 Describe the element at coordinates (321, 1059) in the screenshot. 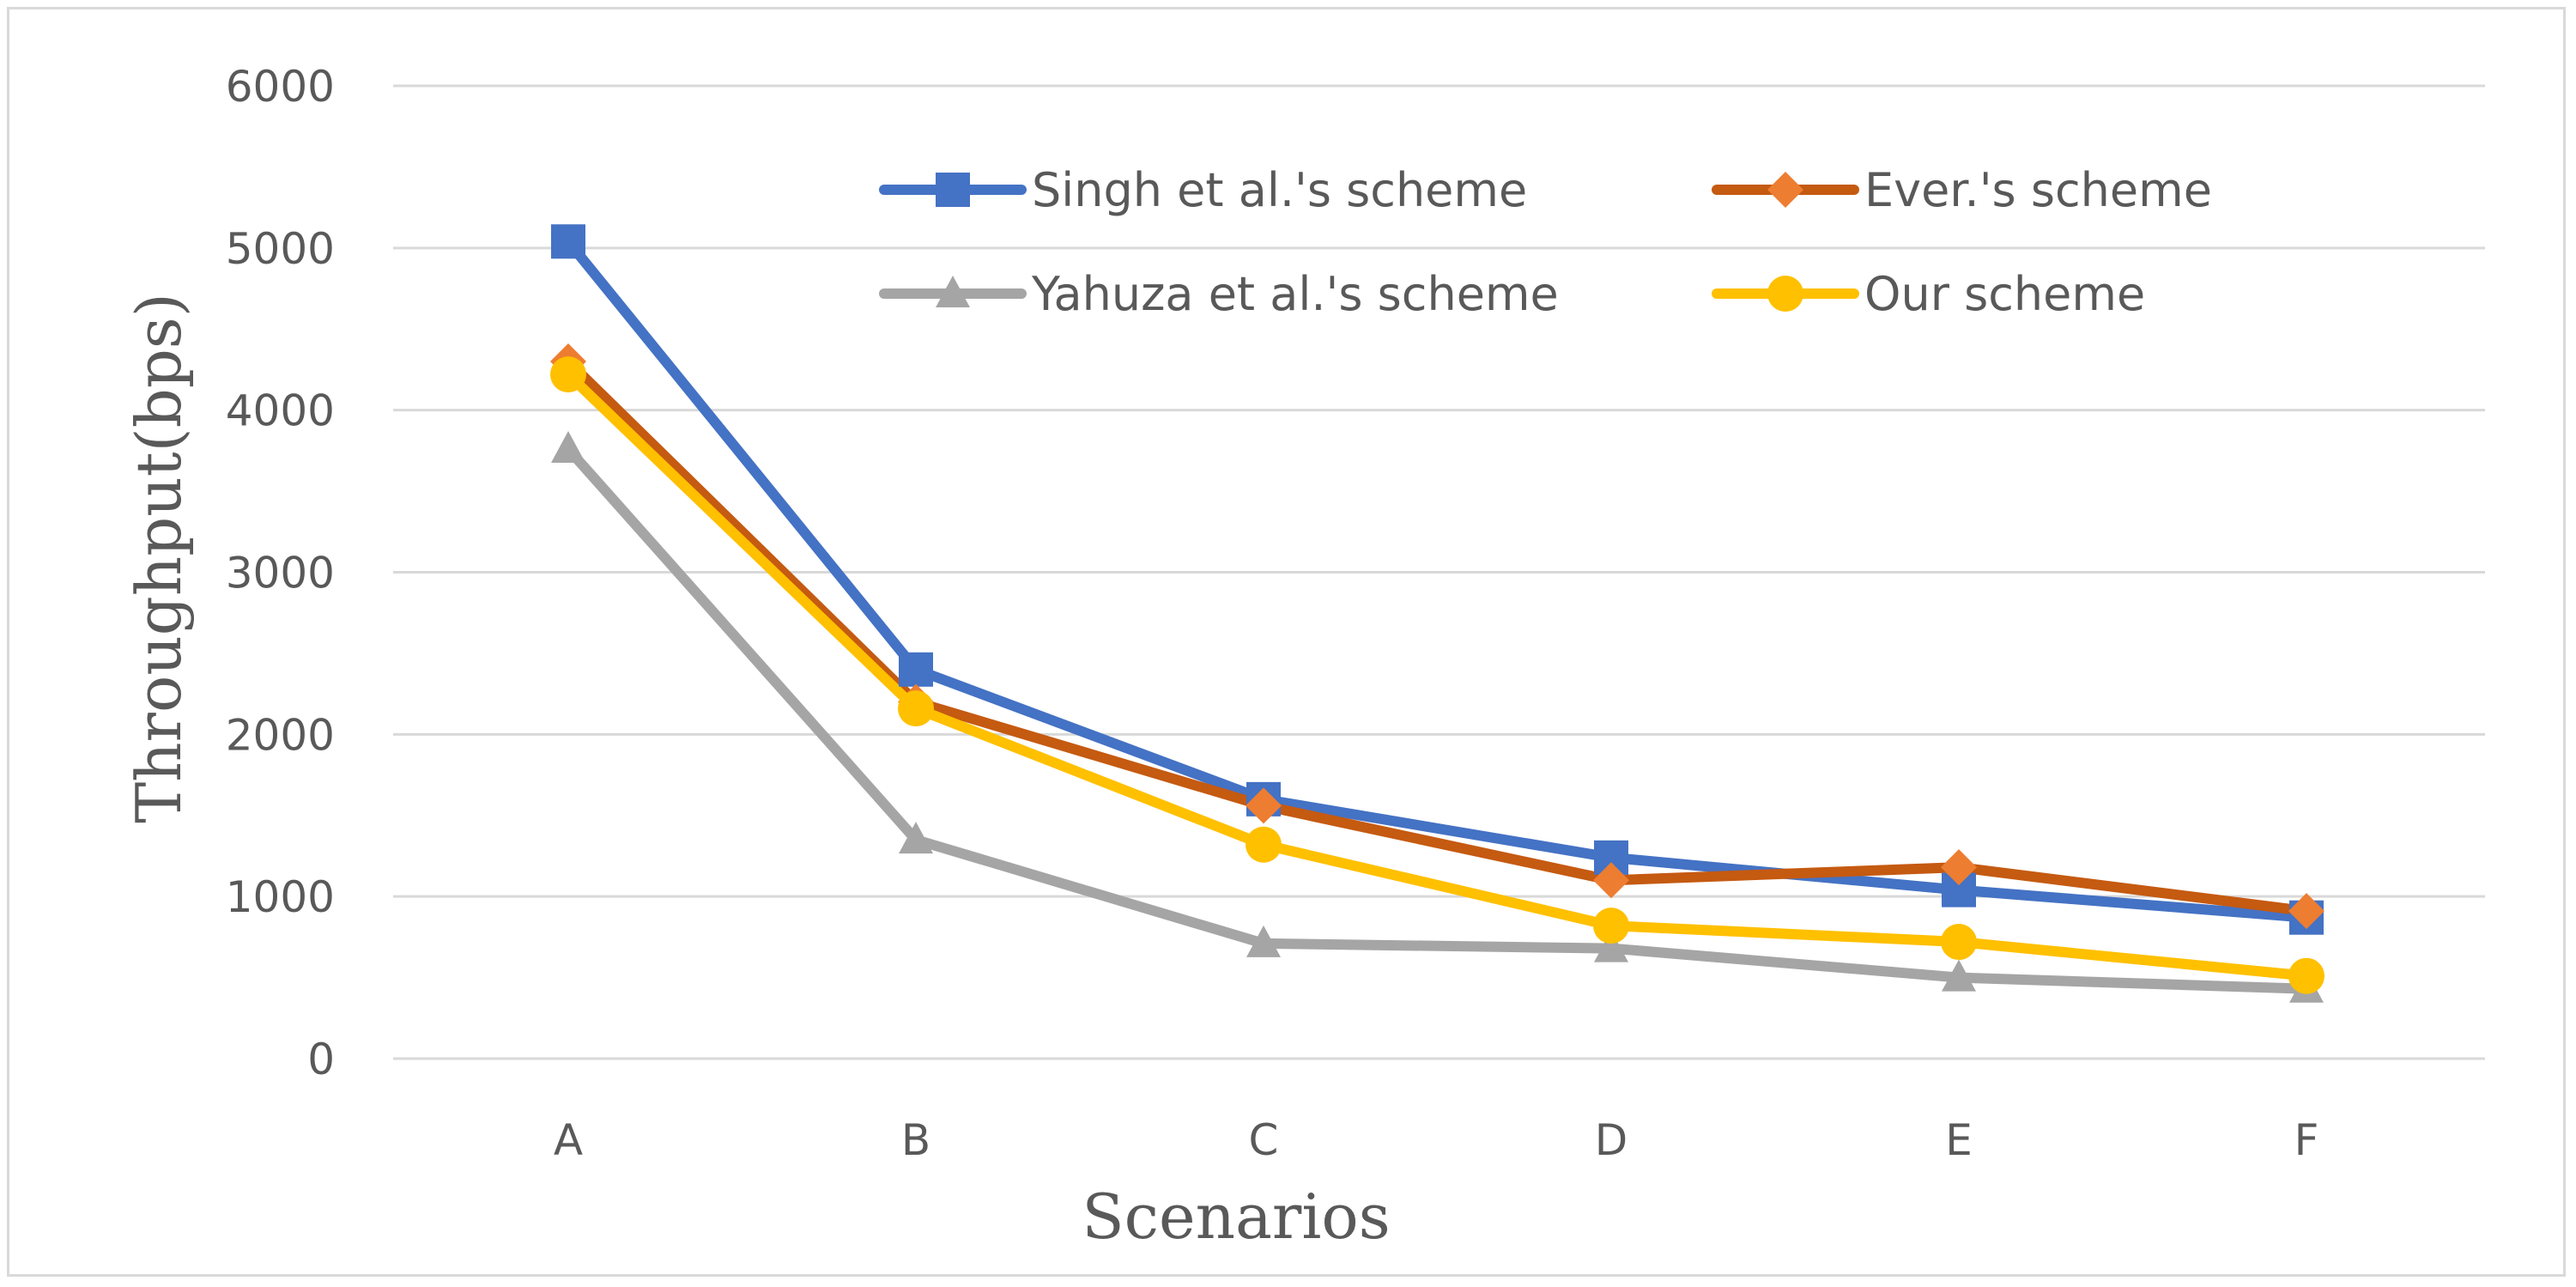

I see `y-tick-label: 0` at that location.